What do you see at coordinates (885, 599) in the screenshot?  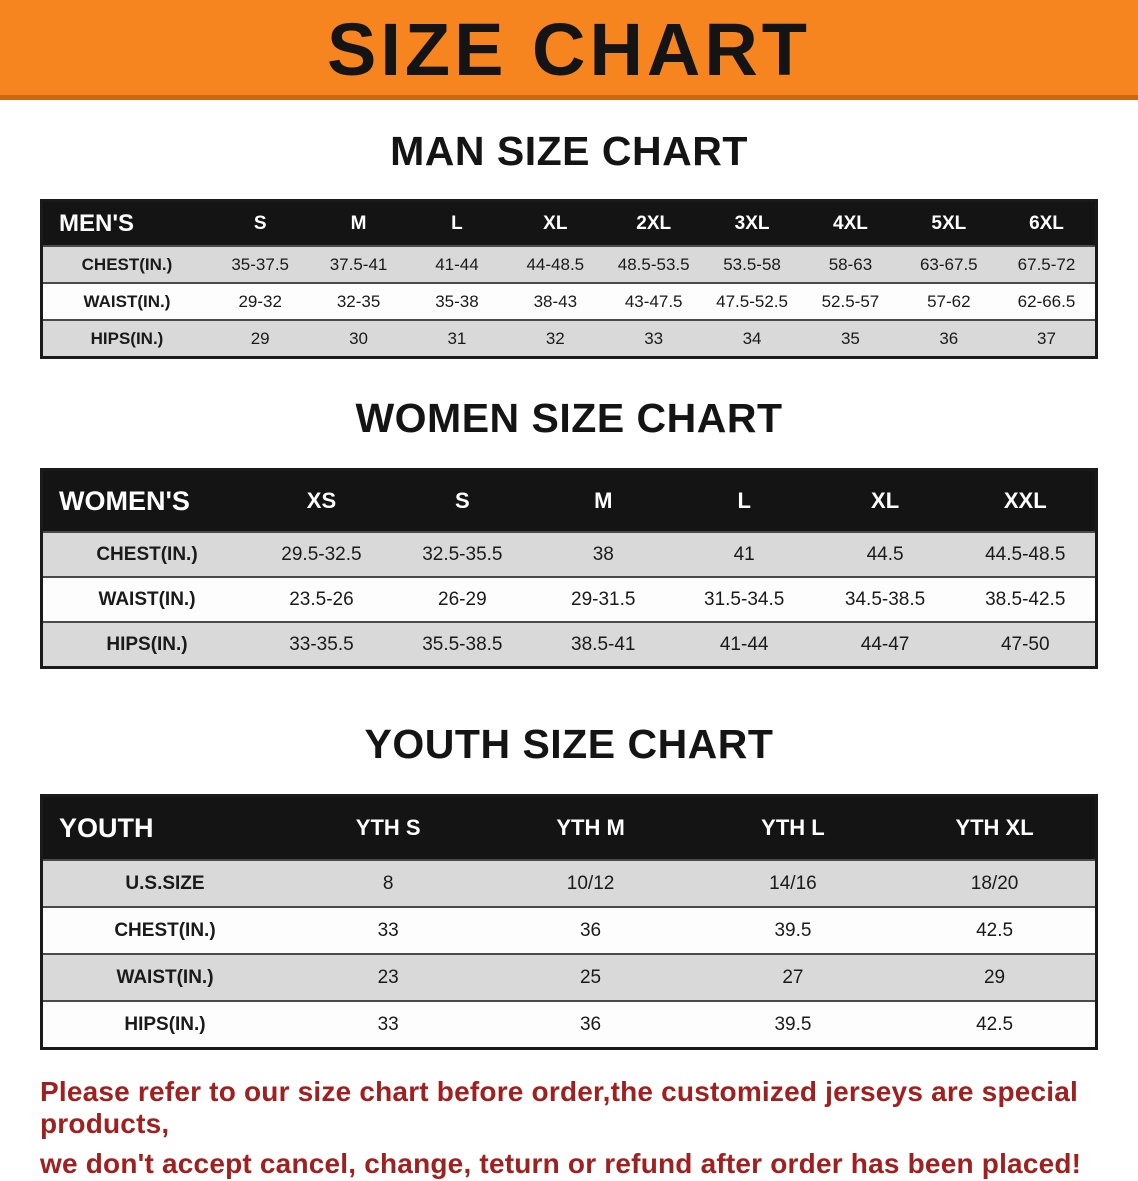 I see `size-cell: 34.5-38.5` at bounding box center [885, 599].